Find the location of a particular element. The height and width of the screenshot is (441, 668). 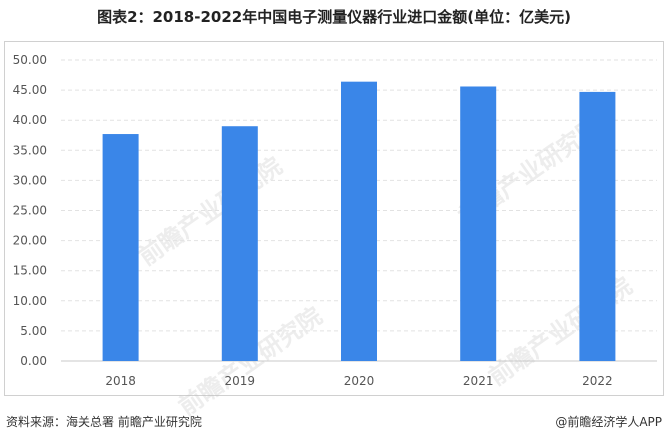

brand-label: @前瞻经济学人APP is located at coordinates (608, 422).